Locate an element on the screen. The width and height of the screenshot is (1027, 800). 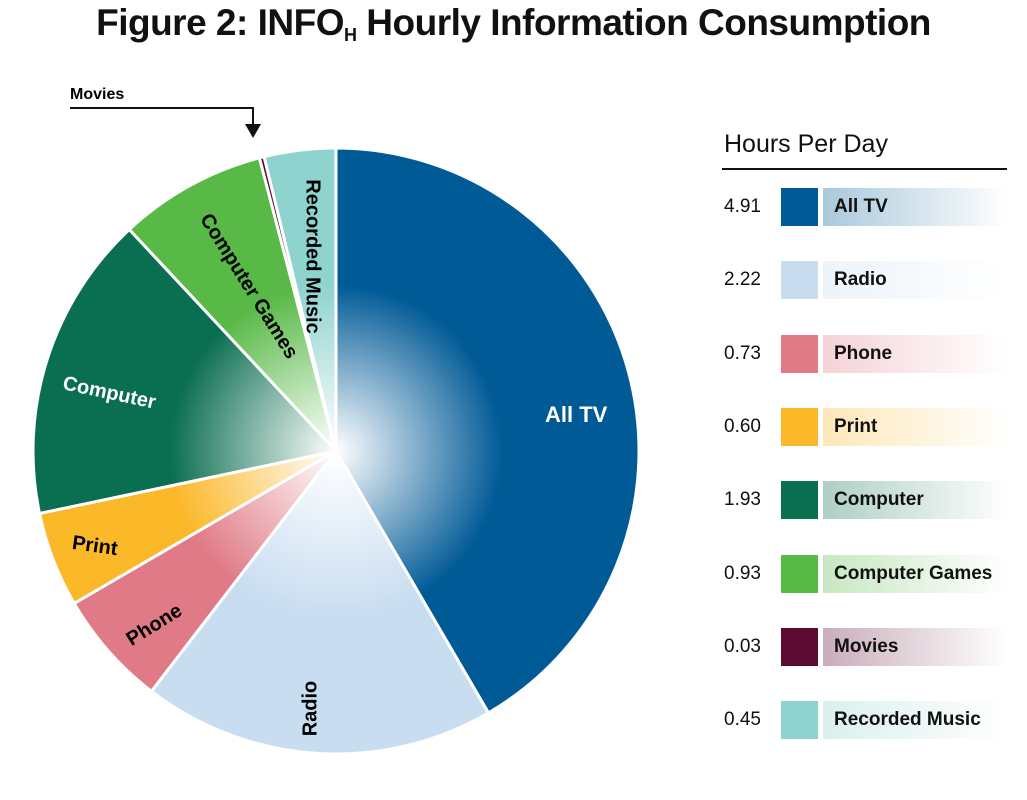
legend-item: 0.73 Phone is located at coordinates (869, 353).